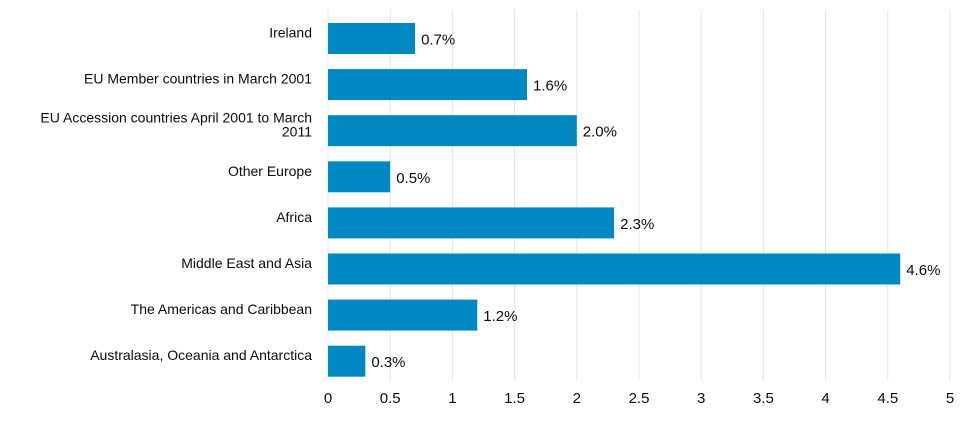 This screenshot has width=968, height=425. I want to click on x-tick-label: 3.5, so click(763, 398).